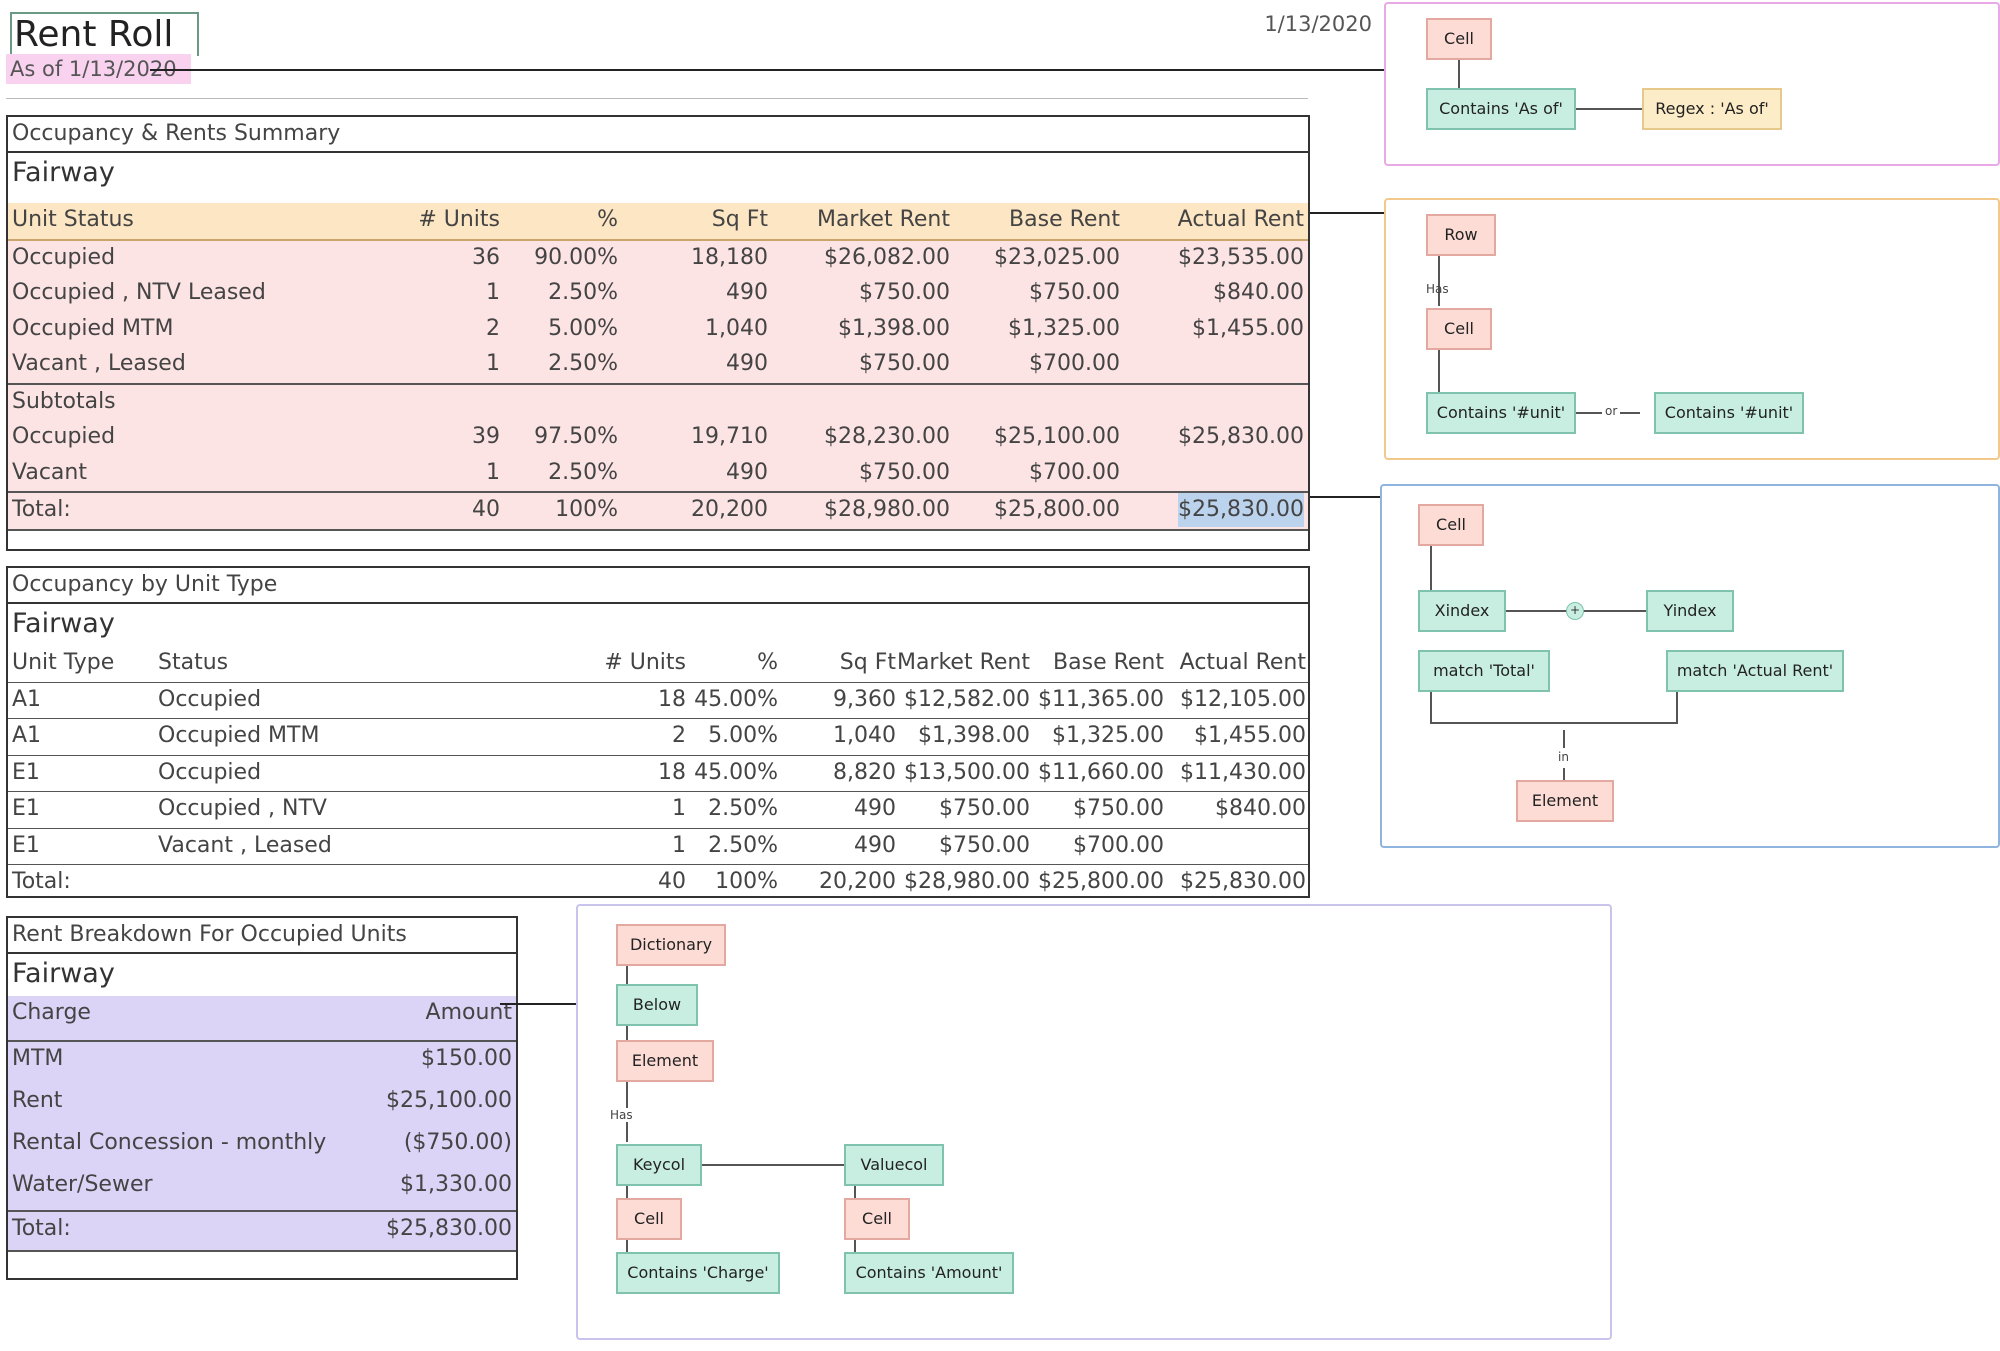 The width and height of the screenshot is (2000, 1351). What do you see at coordinates (459, 219) in the screenshot?
I see `cell: # Units` at bounding box center [459, 219].